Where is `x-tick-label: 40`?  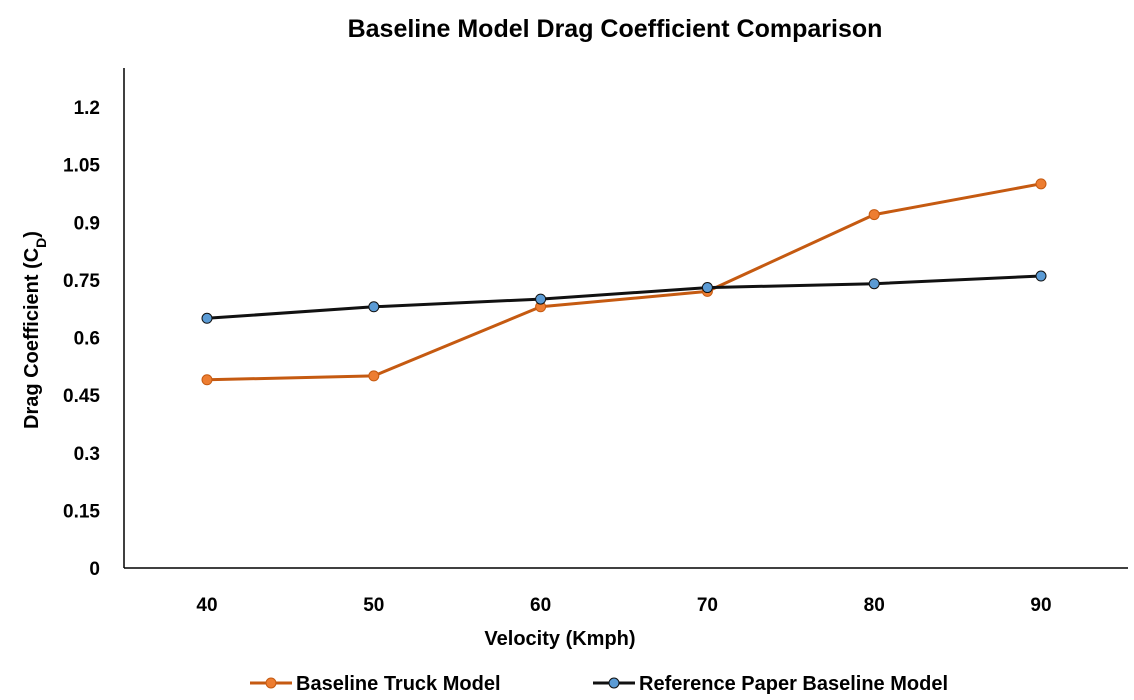 x-tick-label: 40 is located at coordinates (206, 605).